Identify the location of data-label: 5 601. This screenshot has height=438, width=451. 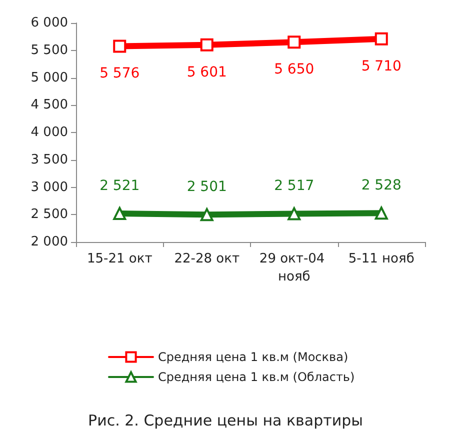
(206, 72).